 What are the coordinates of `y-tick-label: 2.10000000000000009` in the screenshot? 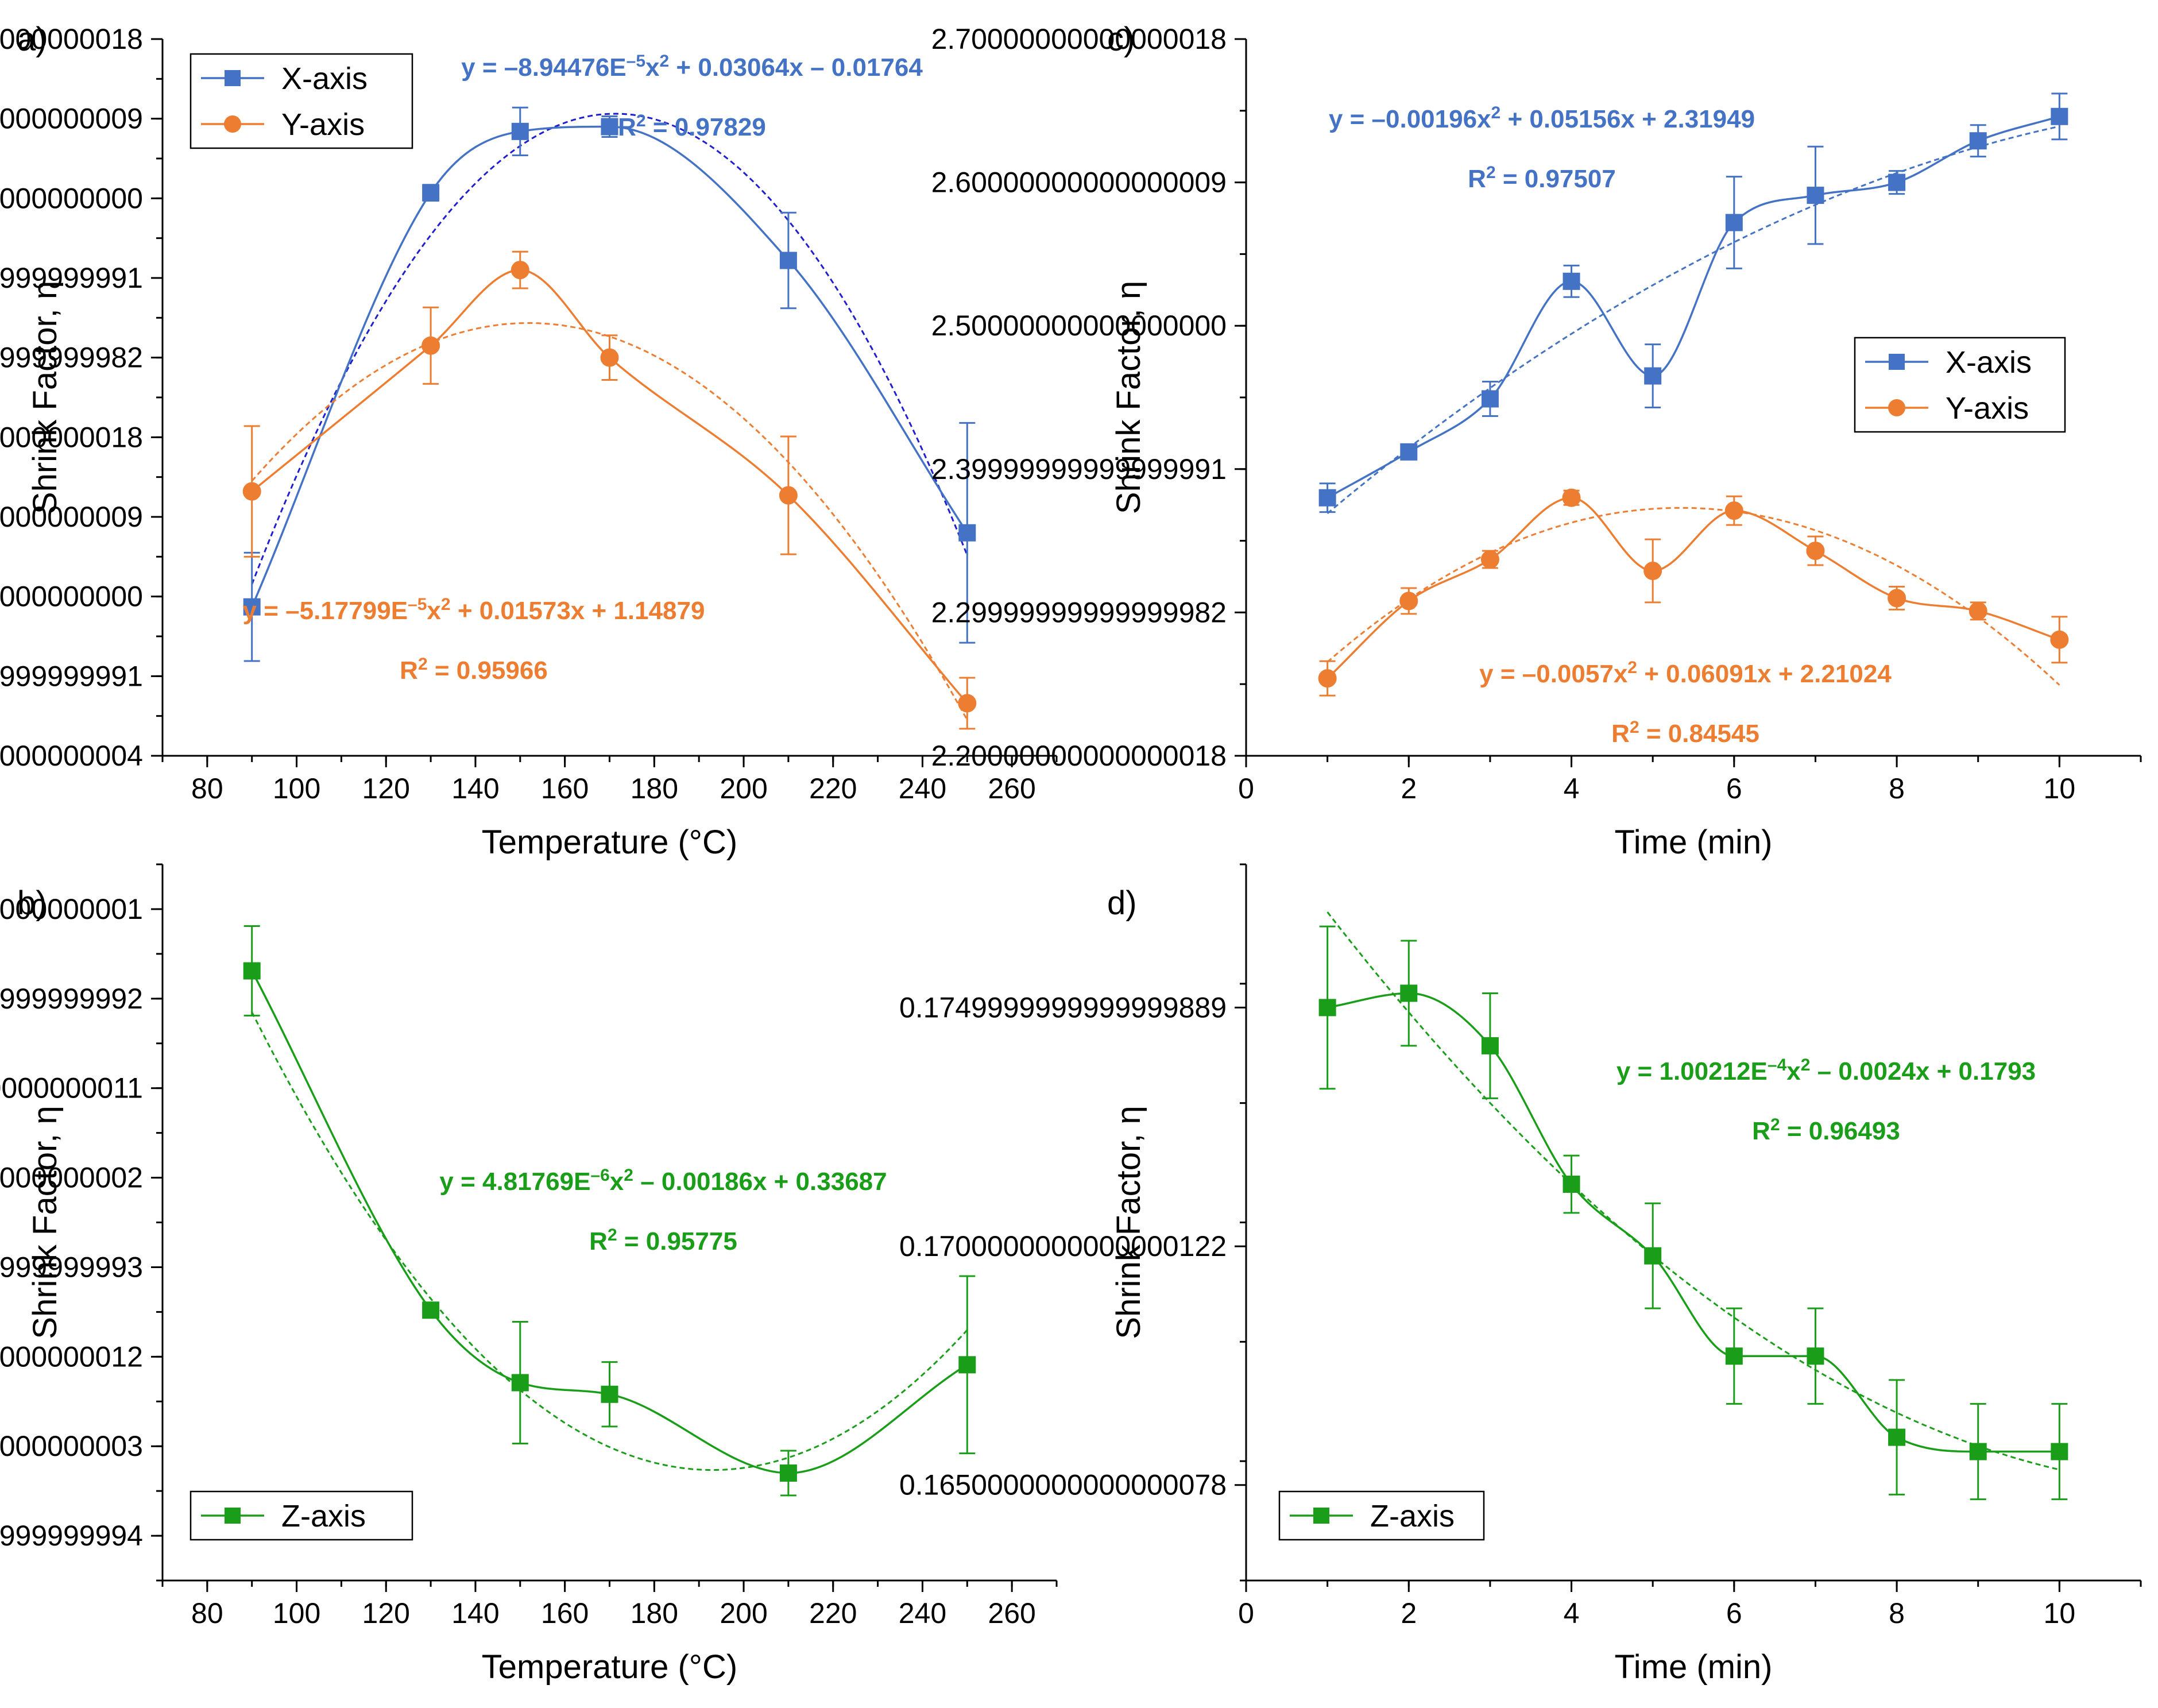 It's located at (71, 517).